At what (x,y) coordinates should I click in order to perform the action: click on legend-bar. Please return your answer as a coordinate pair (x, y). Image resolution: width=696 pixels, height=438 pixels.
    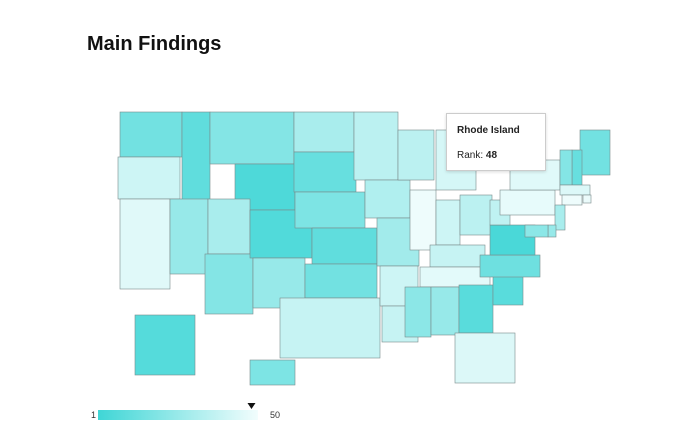
    Looking at the image, I should click on (178, 415).